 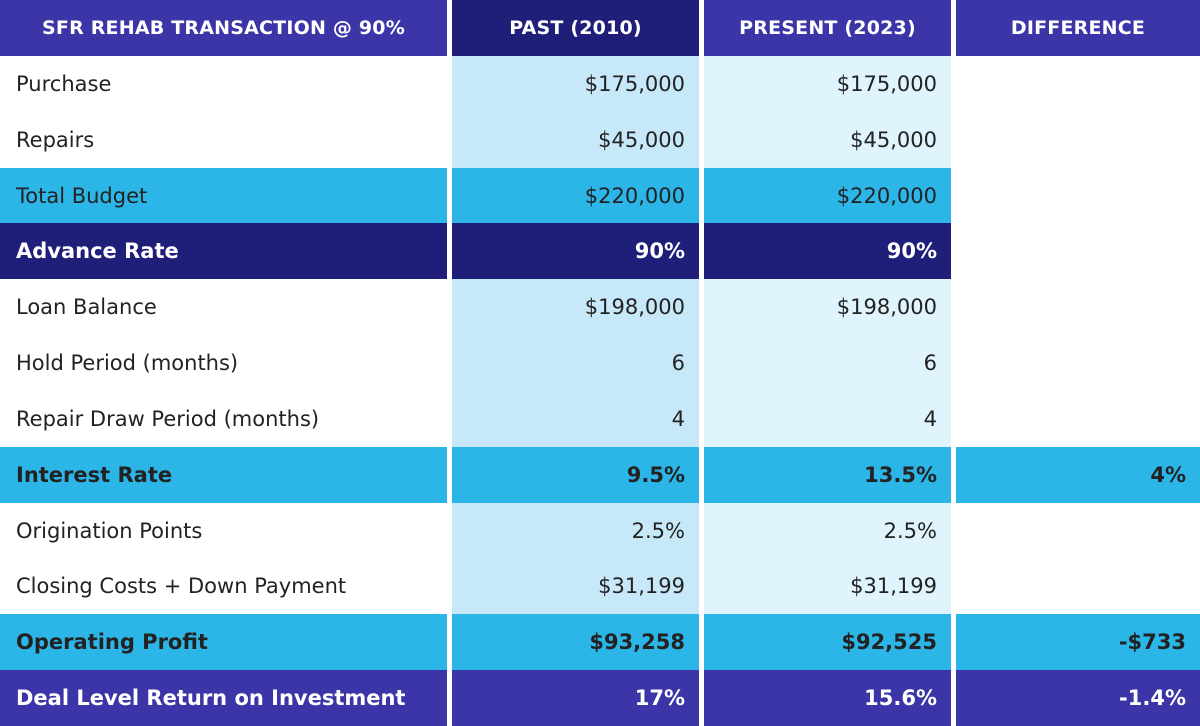 What do you see at coordinates (573, 474) in the screenshot?
I see `row-past-interest-rate: 9.5%` at bounding box center [573, 474].